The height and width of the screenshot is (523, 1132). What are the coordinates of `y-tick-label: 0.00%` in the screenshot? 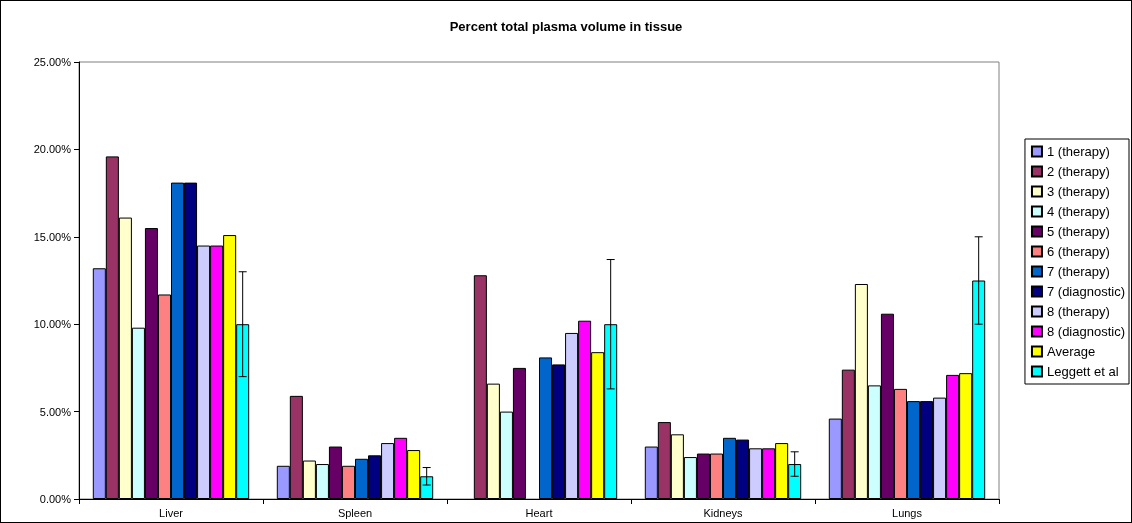 It's located at (55, 499).